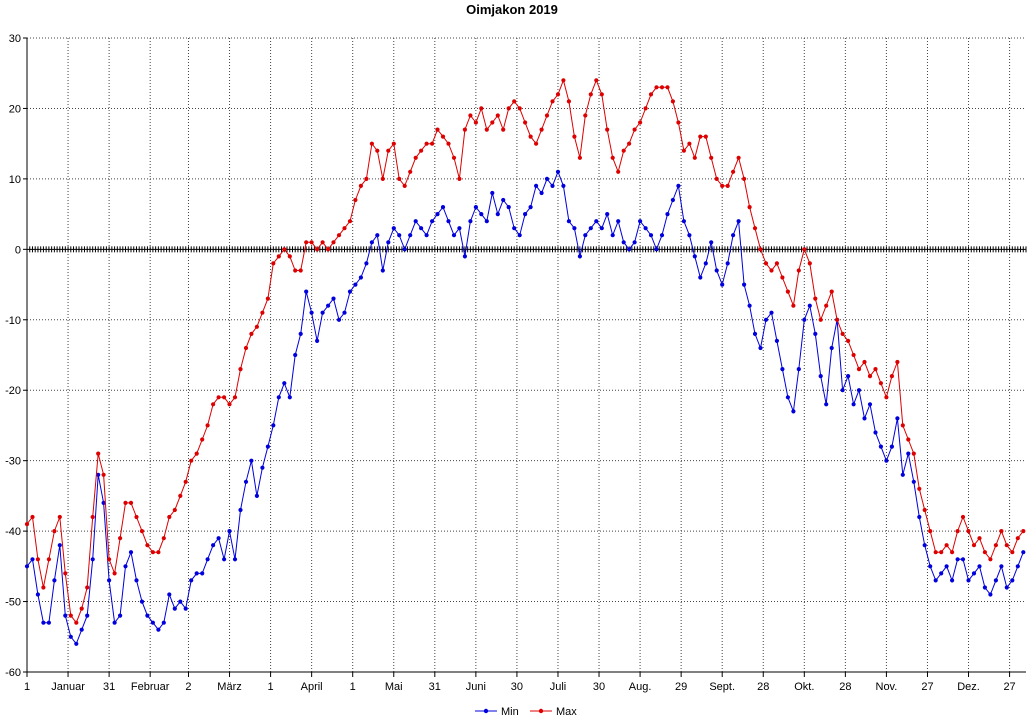 The image size is (1028, 720). What do you see at coordinates (497, 712) in the screenshot?
I see `legend-item-min: Min` at bounding box center [497, 712].